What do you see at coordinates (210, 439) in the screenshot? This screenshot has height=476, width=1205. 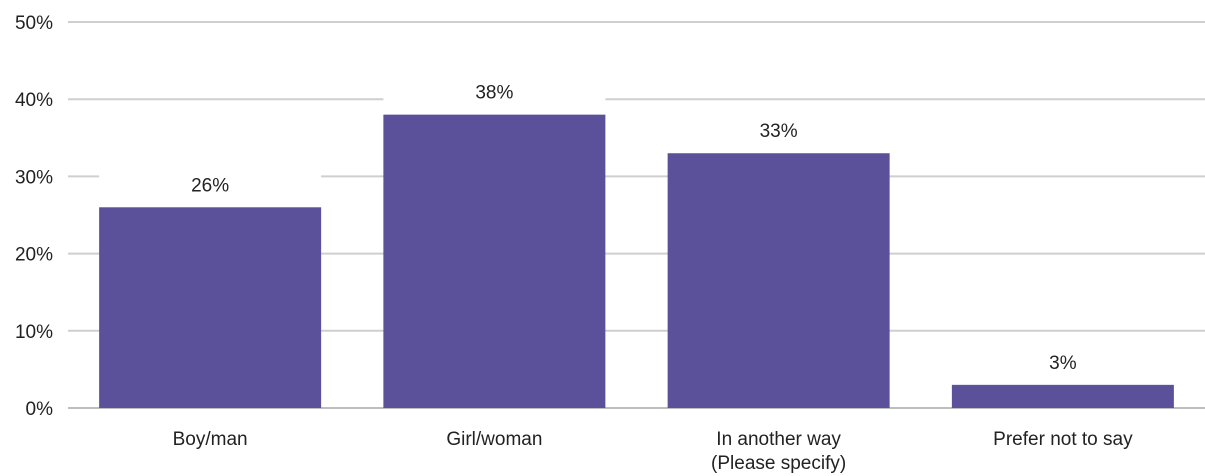 I see `x-tick-label: Boy/man` at bounding box center [210, 439].